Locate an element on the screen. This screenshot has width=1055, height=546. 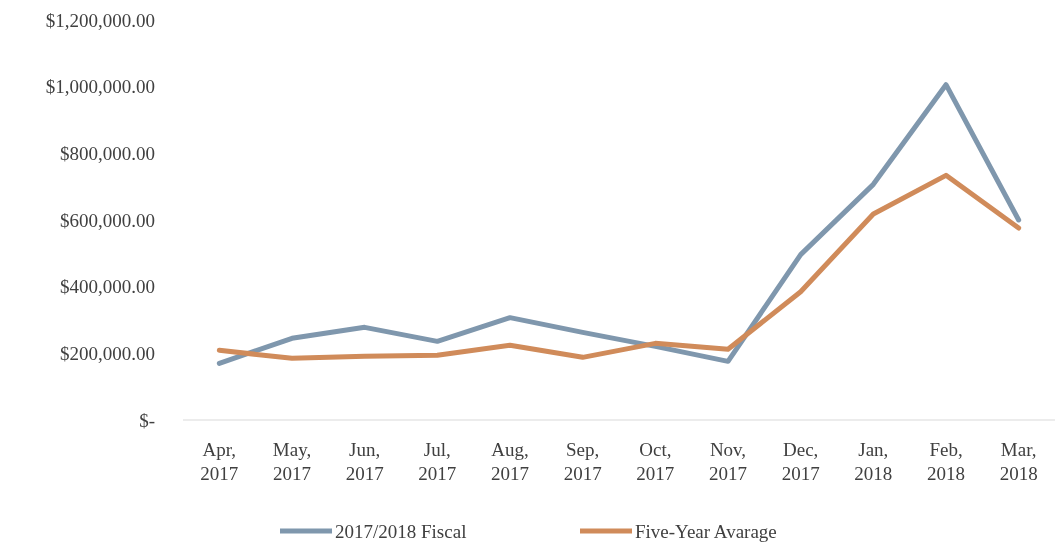
x-tick-label: Feb, 2018 is located at coordinates (946, 461).